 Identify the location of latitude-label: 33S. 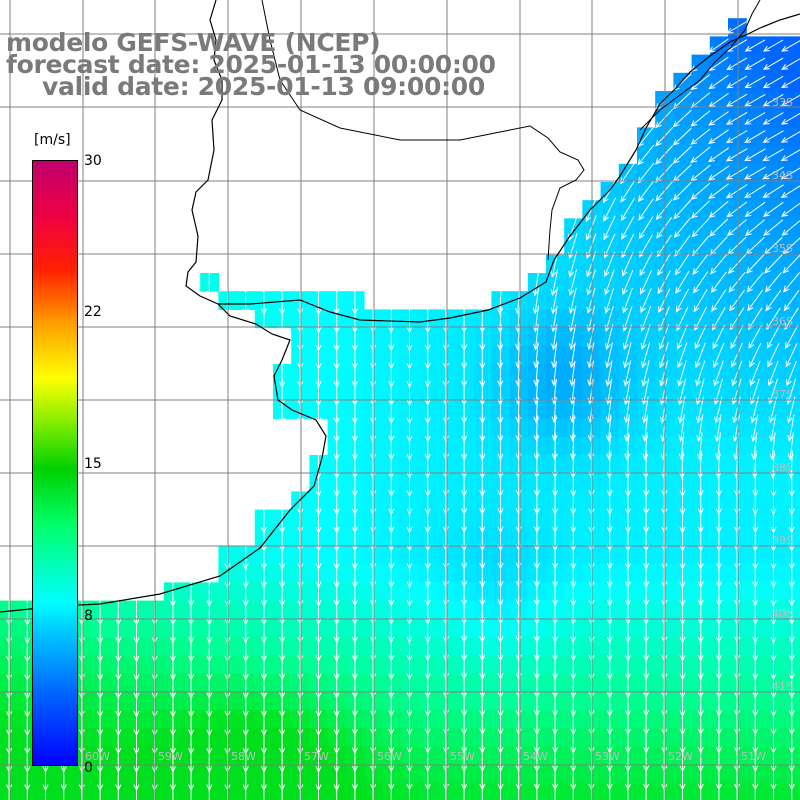
(782, 102).